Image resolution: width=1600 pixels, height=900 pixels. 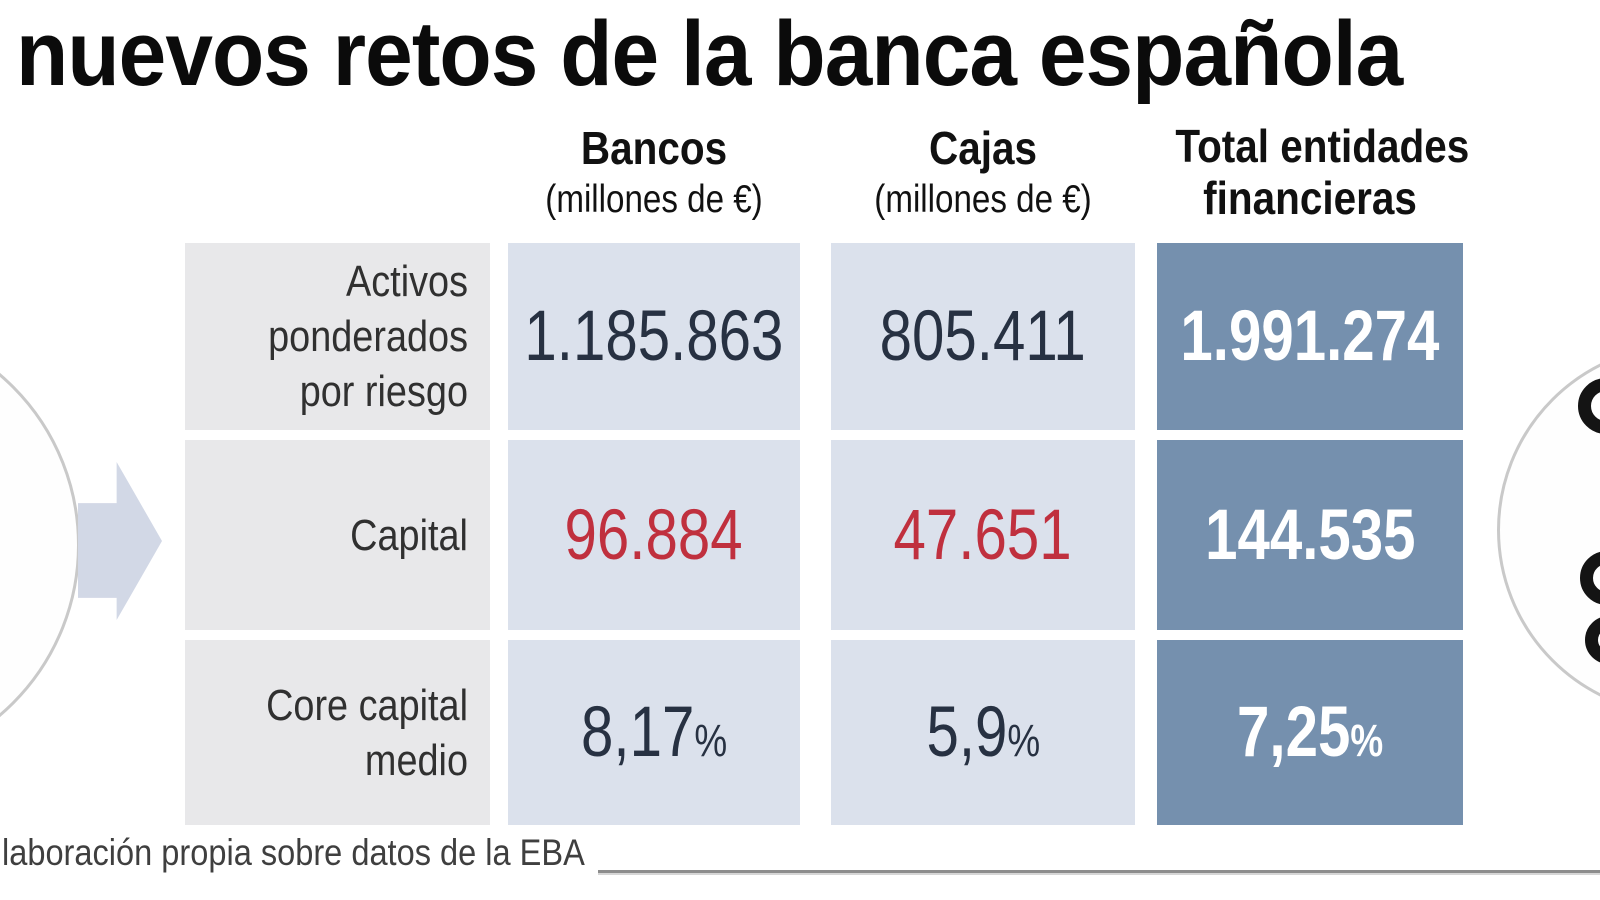 I want to click on value: 8,17, so click(x=637, y=732).